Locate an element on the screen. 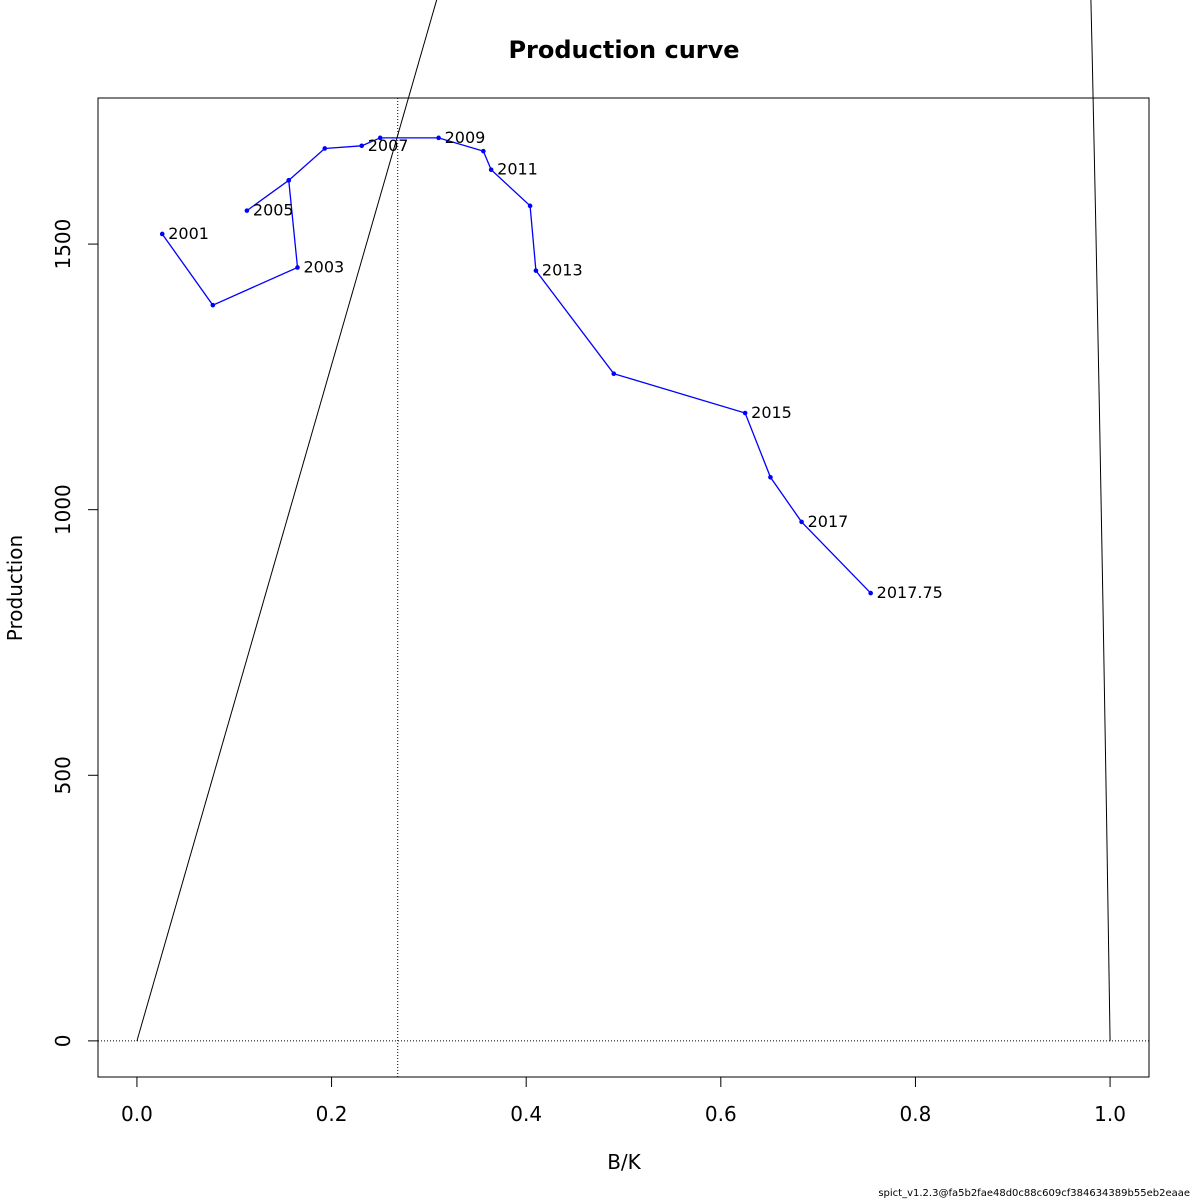  chart-title: Production curve is located at coordinates (623, 50).